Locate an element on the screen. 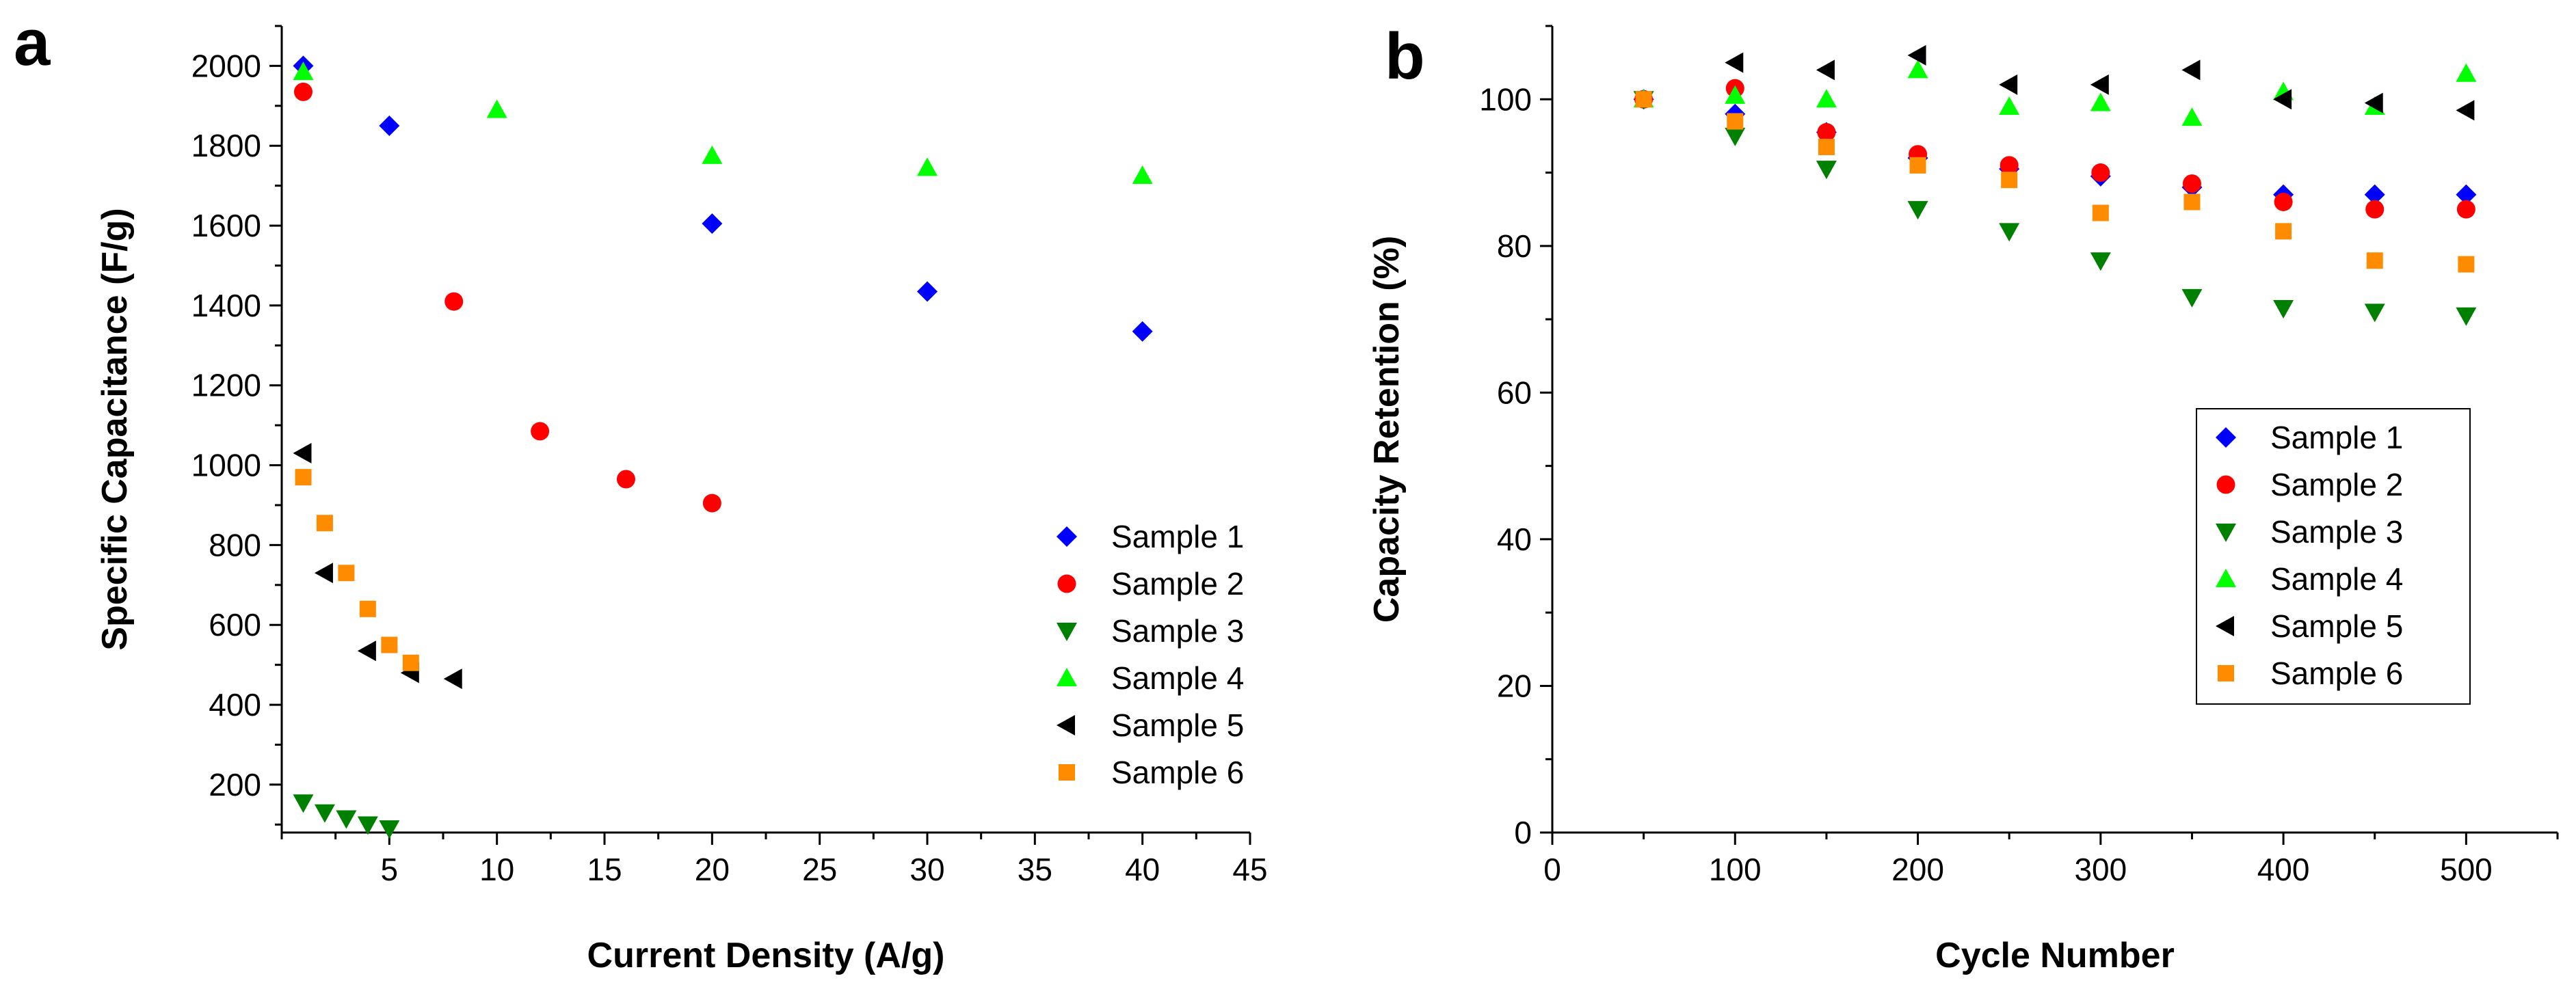 This screenshot has height=1000, width=2576. panel-b-x-tick-label: 0 is located at coordinates (1552, 869).